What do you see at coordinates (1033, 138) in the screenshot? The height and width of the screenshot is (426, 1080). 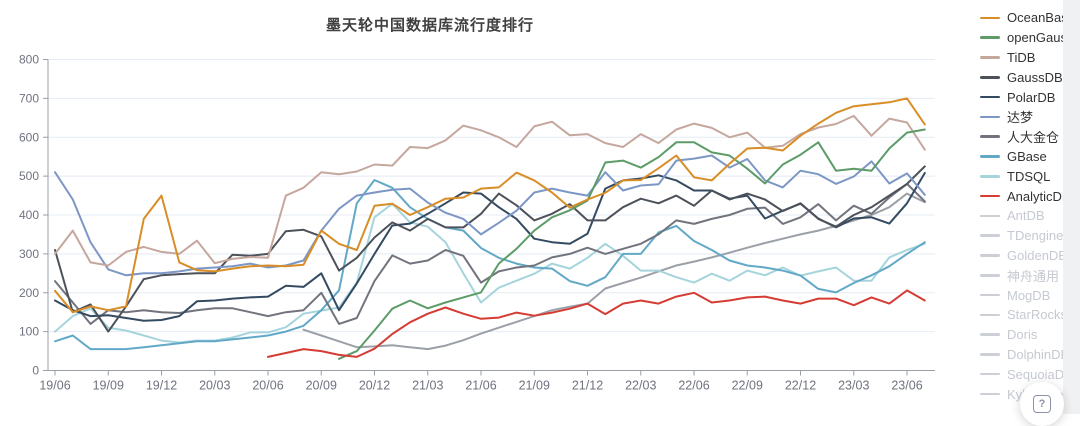 I see `legend-label: 人大金仓` at bounding box center [1033, 138].